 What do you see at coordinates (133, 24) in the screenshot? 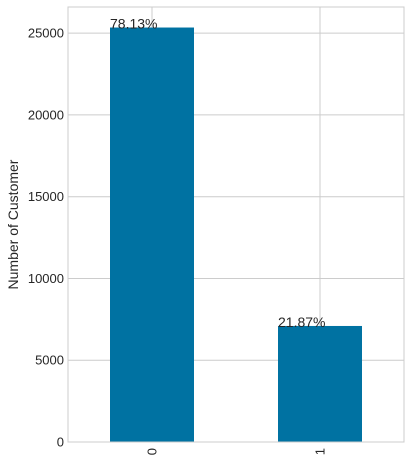
I see `data-label-0: 78.13%` at bounding box center [133, 24].